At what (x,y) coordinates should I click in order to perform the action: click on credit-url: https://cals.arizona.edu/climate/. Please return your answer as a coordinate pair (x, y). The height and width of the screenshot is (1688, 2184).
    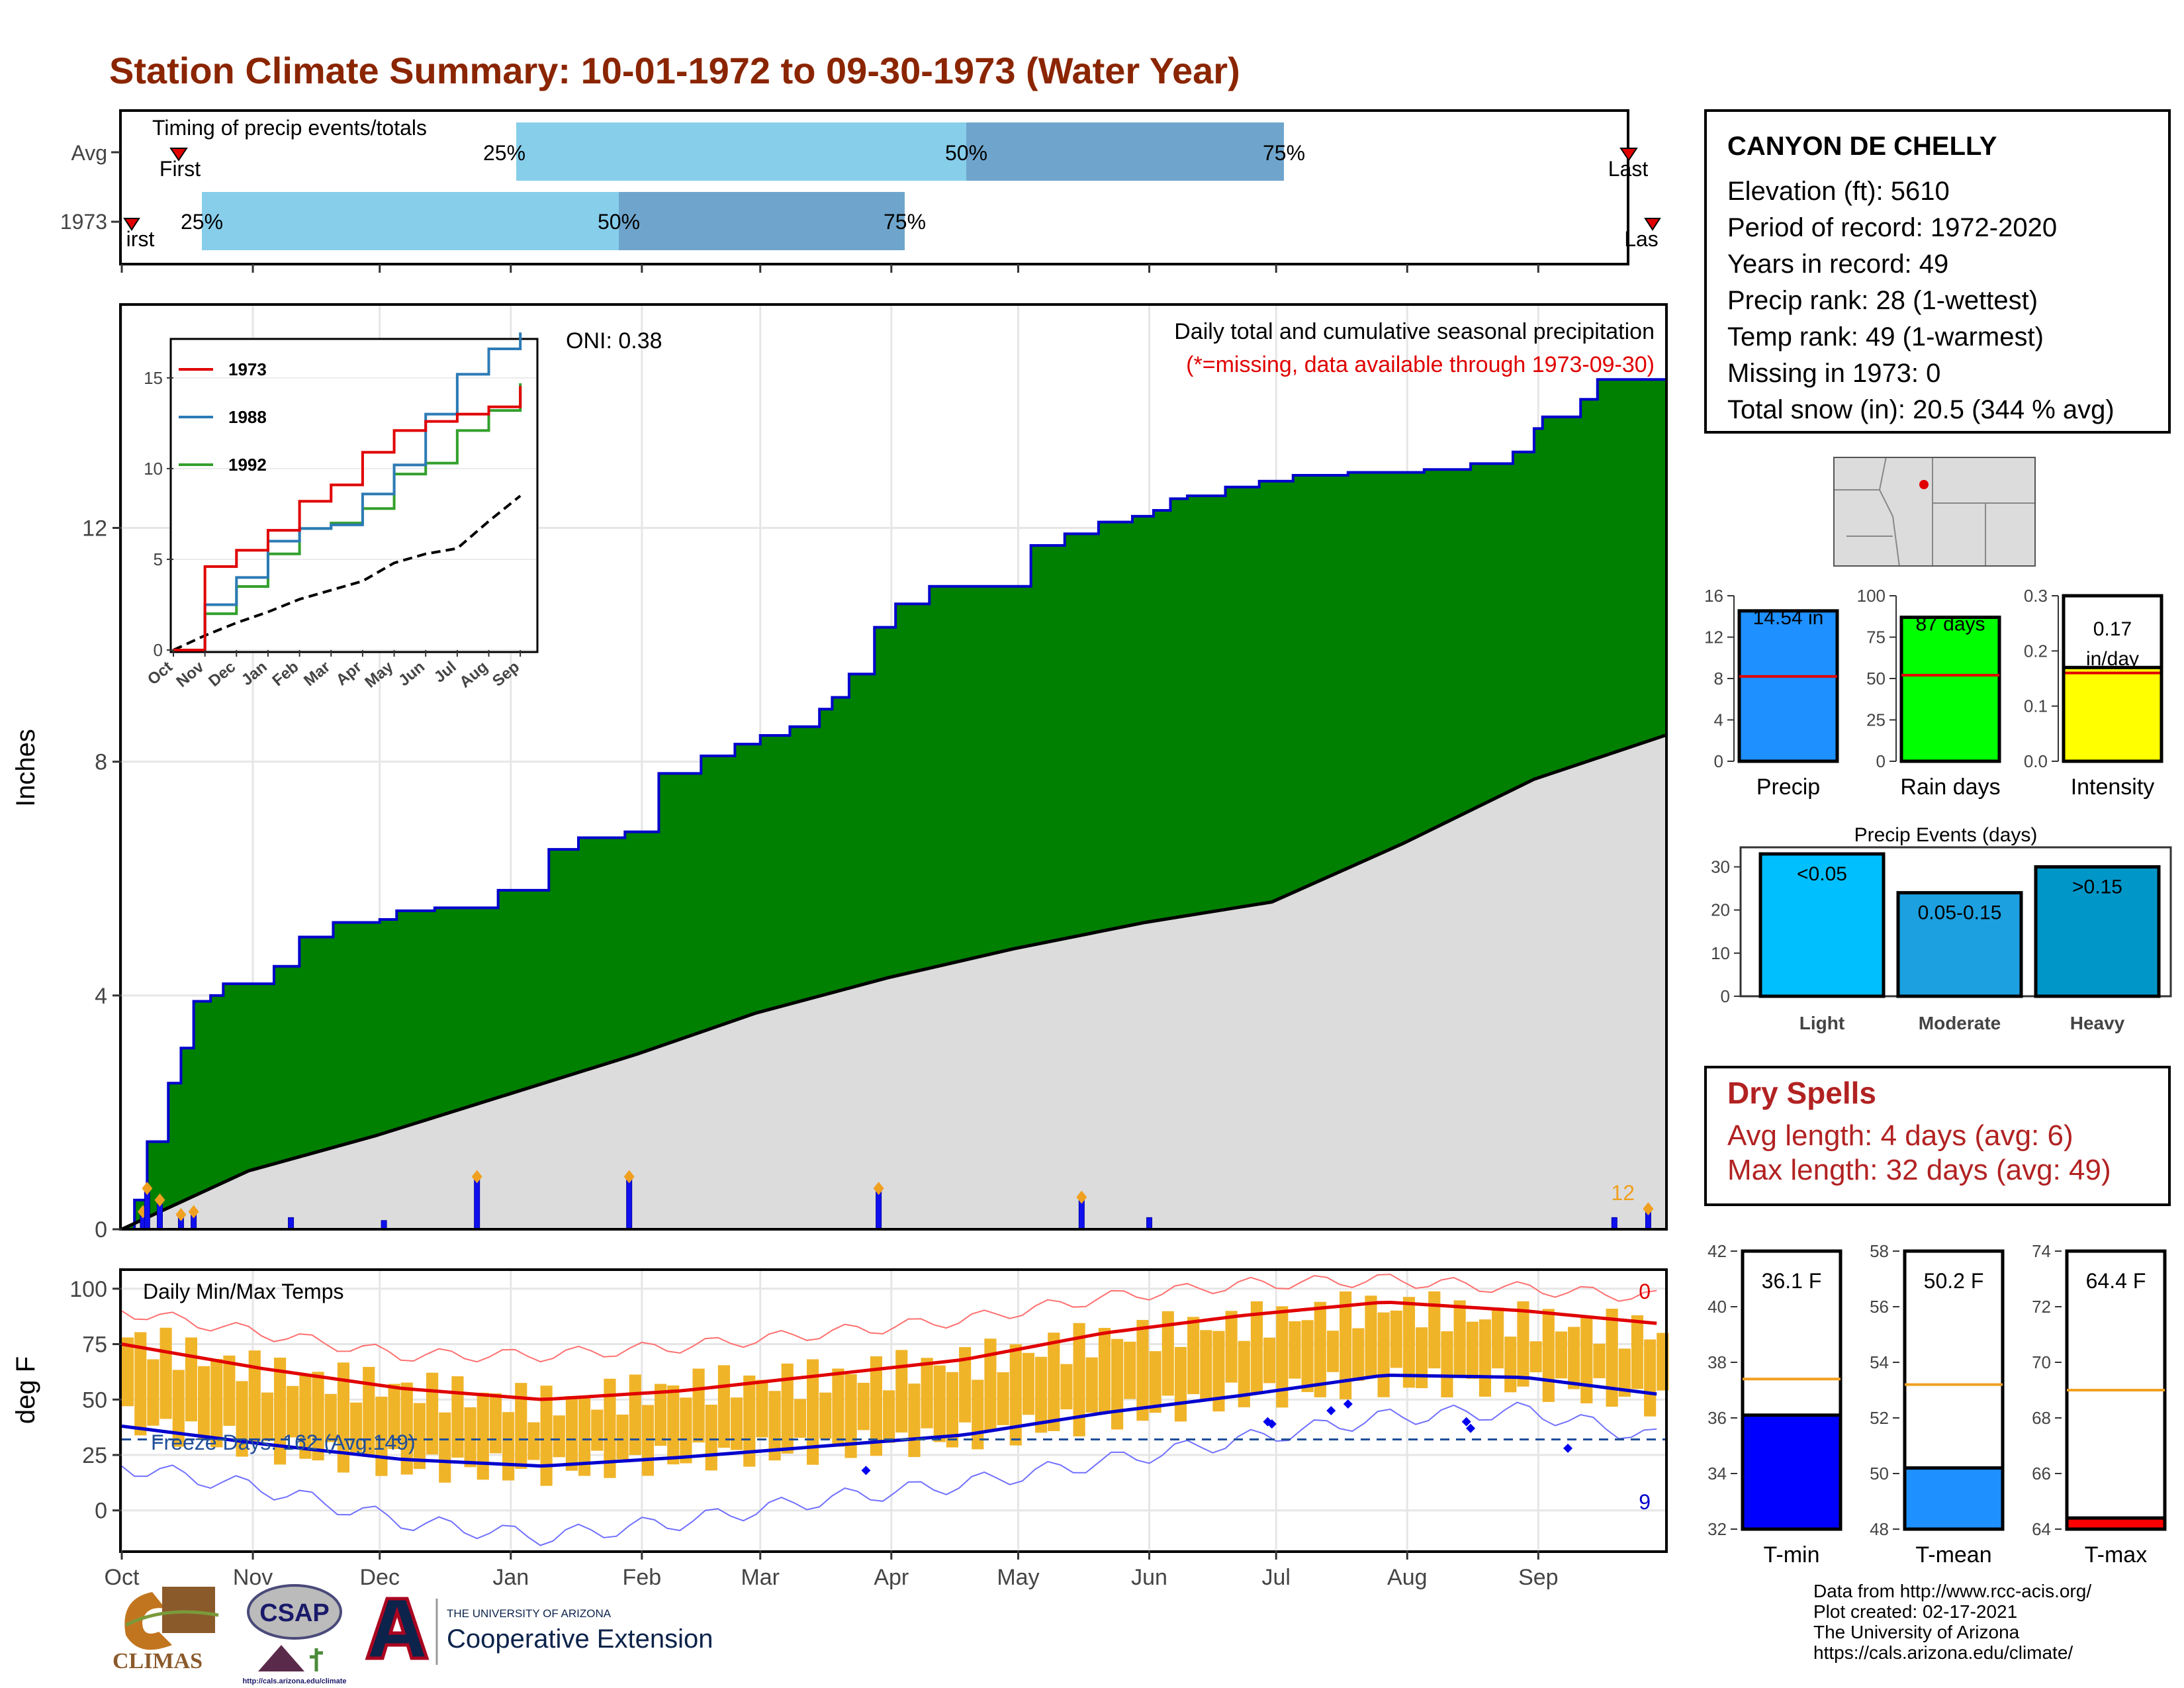
    Looking at the image, I should click on (1943, 1652).